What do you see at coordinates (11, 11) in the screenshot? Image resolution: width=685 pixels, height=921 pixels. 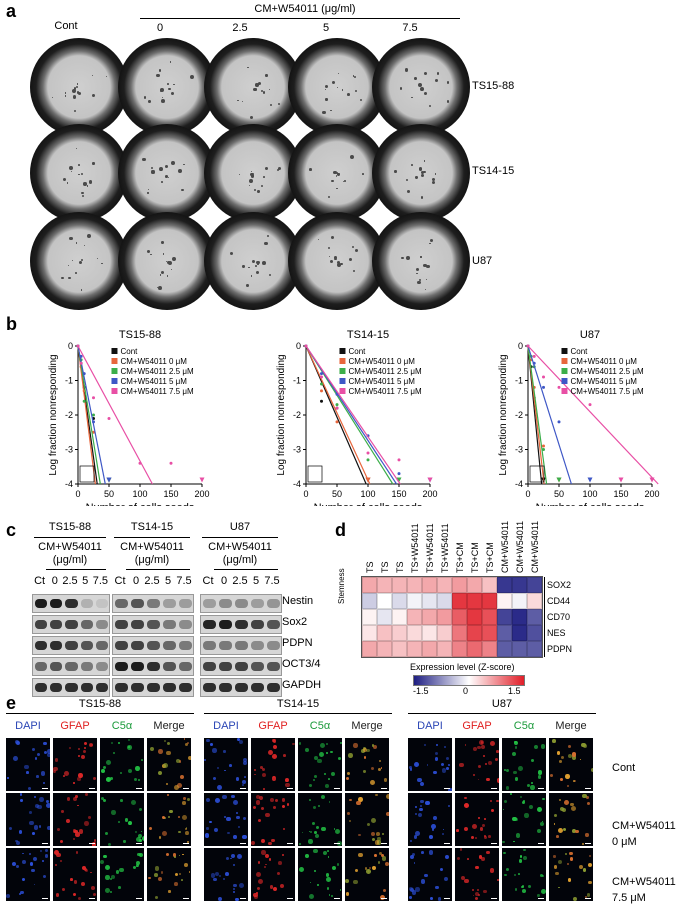 I see `panel-a-label: a` at bounding box center [11, 11].